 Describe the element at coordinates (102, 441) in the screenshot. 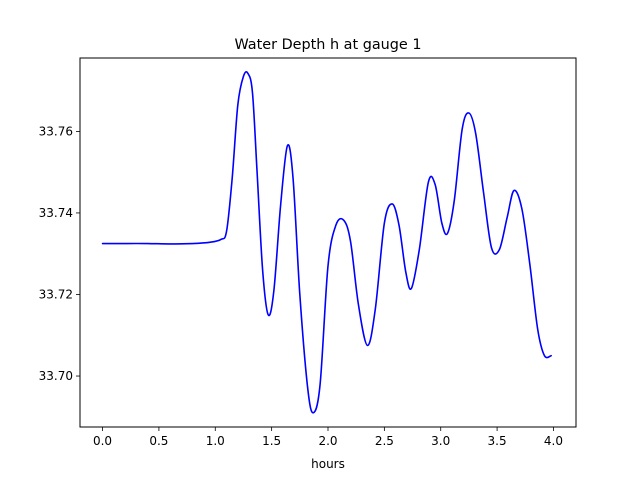

I see `x-tick-label: 0.0` at that location.